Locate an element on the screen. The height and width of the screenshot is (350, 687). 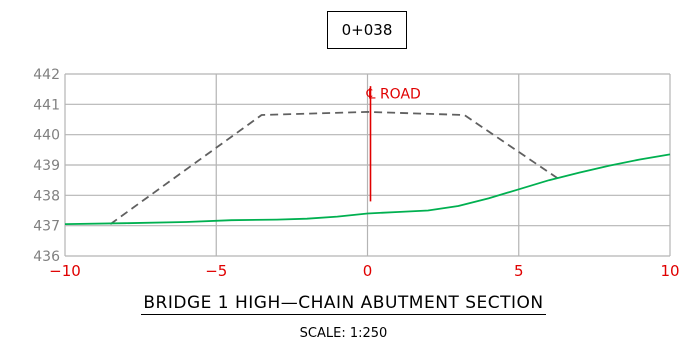
station-label: 0+038 is located at coordinates (367, 30).